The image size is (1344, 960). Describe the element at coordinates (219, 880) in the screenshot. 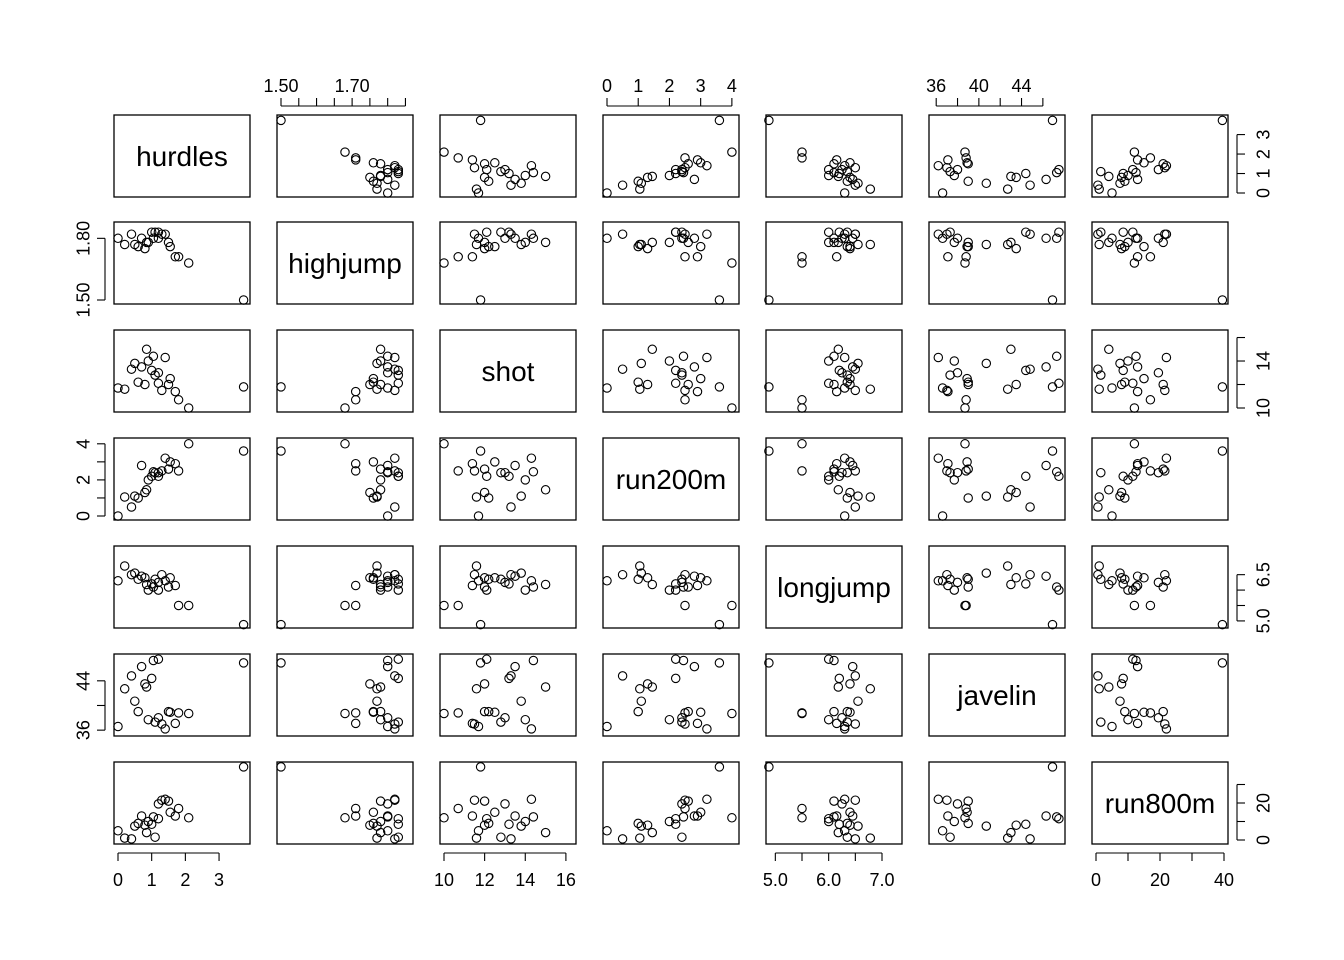

I see `x-tick-label: 3` at that location.